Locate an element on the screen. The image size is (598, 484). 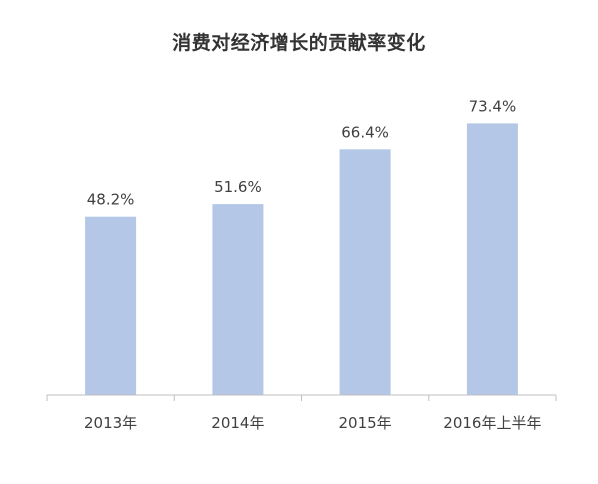
data-label-1: 48.2% is located at coordinates (111, 200).